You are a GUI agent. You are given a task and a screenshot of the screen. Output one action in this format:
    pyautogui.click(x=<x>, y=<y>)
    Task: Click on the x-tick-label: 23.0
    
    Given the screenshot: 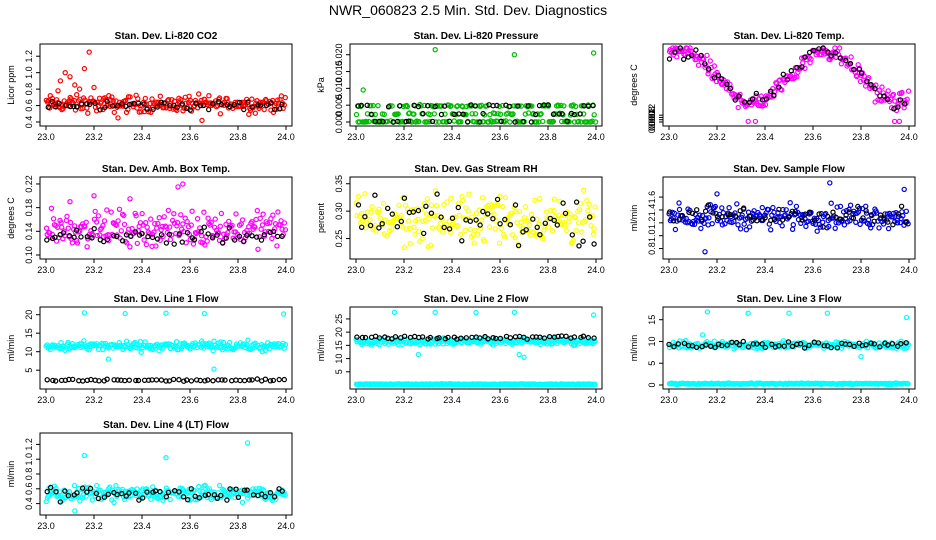 What is the action you would take?
    pyautogui.click(x=46, y=270)
    